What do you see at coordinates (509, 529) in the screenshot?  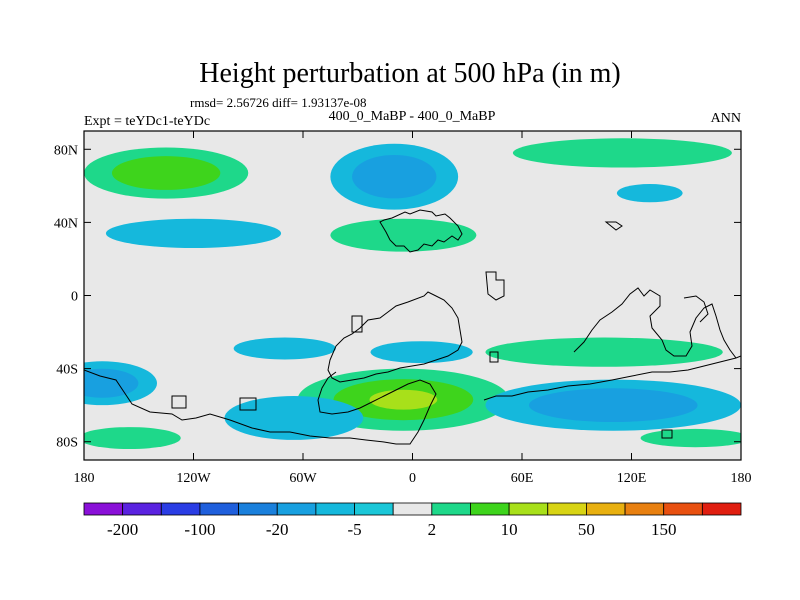 I see `colorbar-label-5: 10` at bounding box center [509, 529].